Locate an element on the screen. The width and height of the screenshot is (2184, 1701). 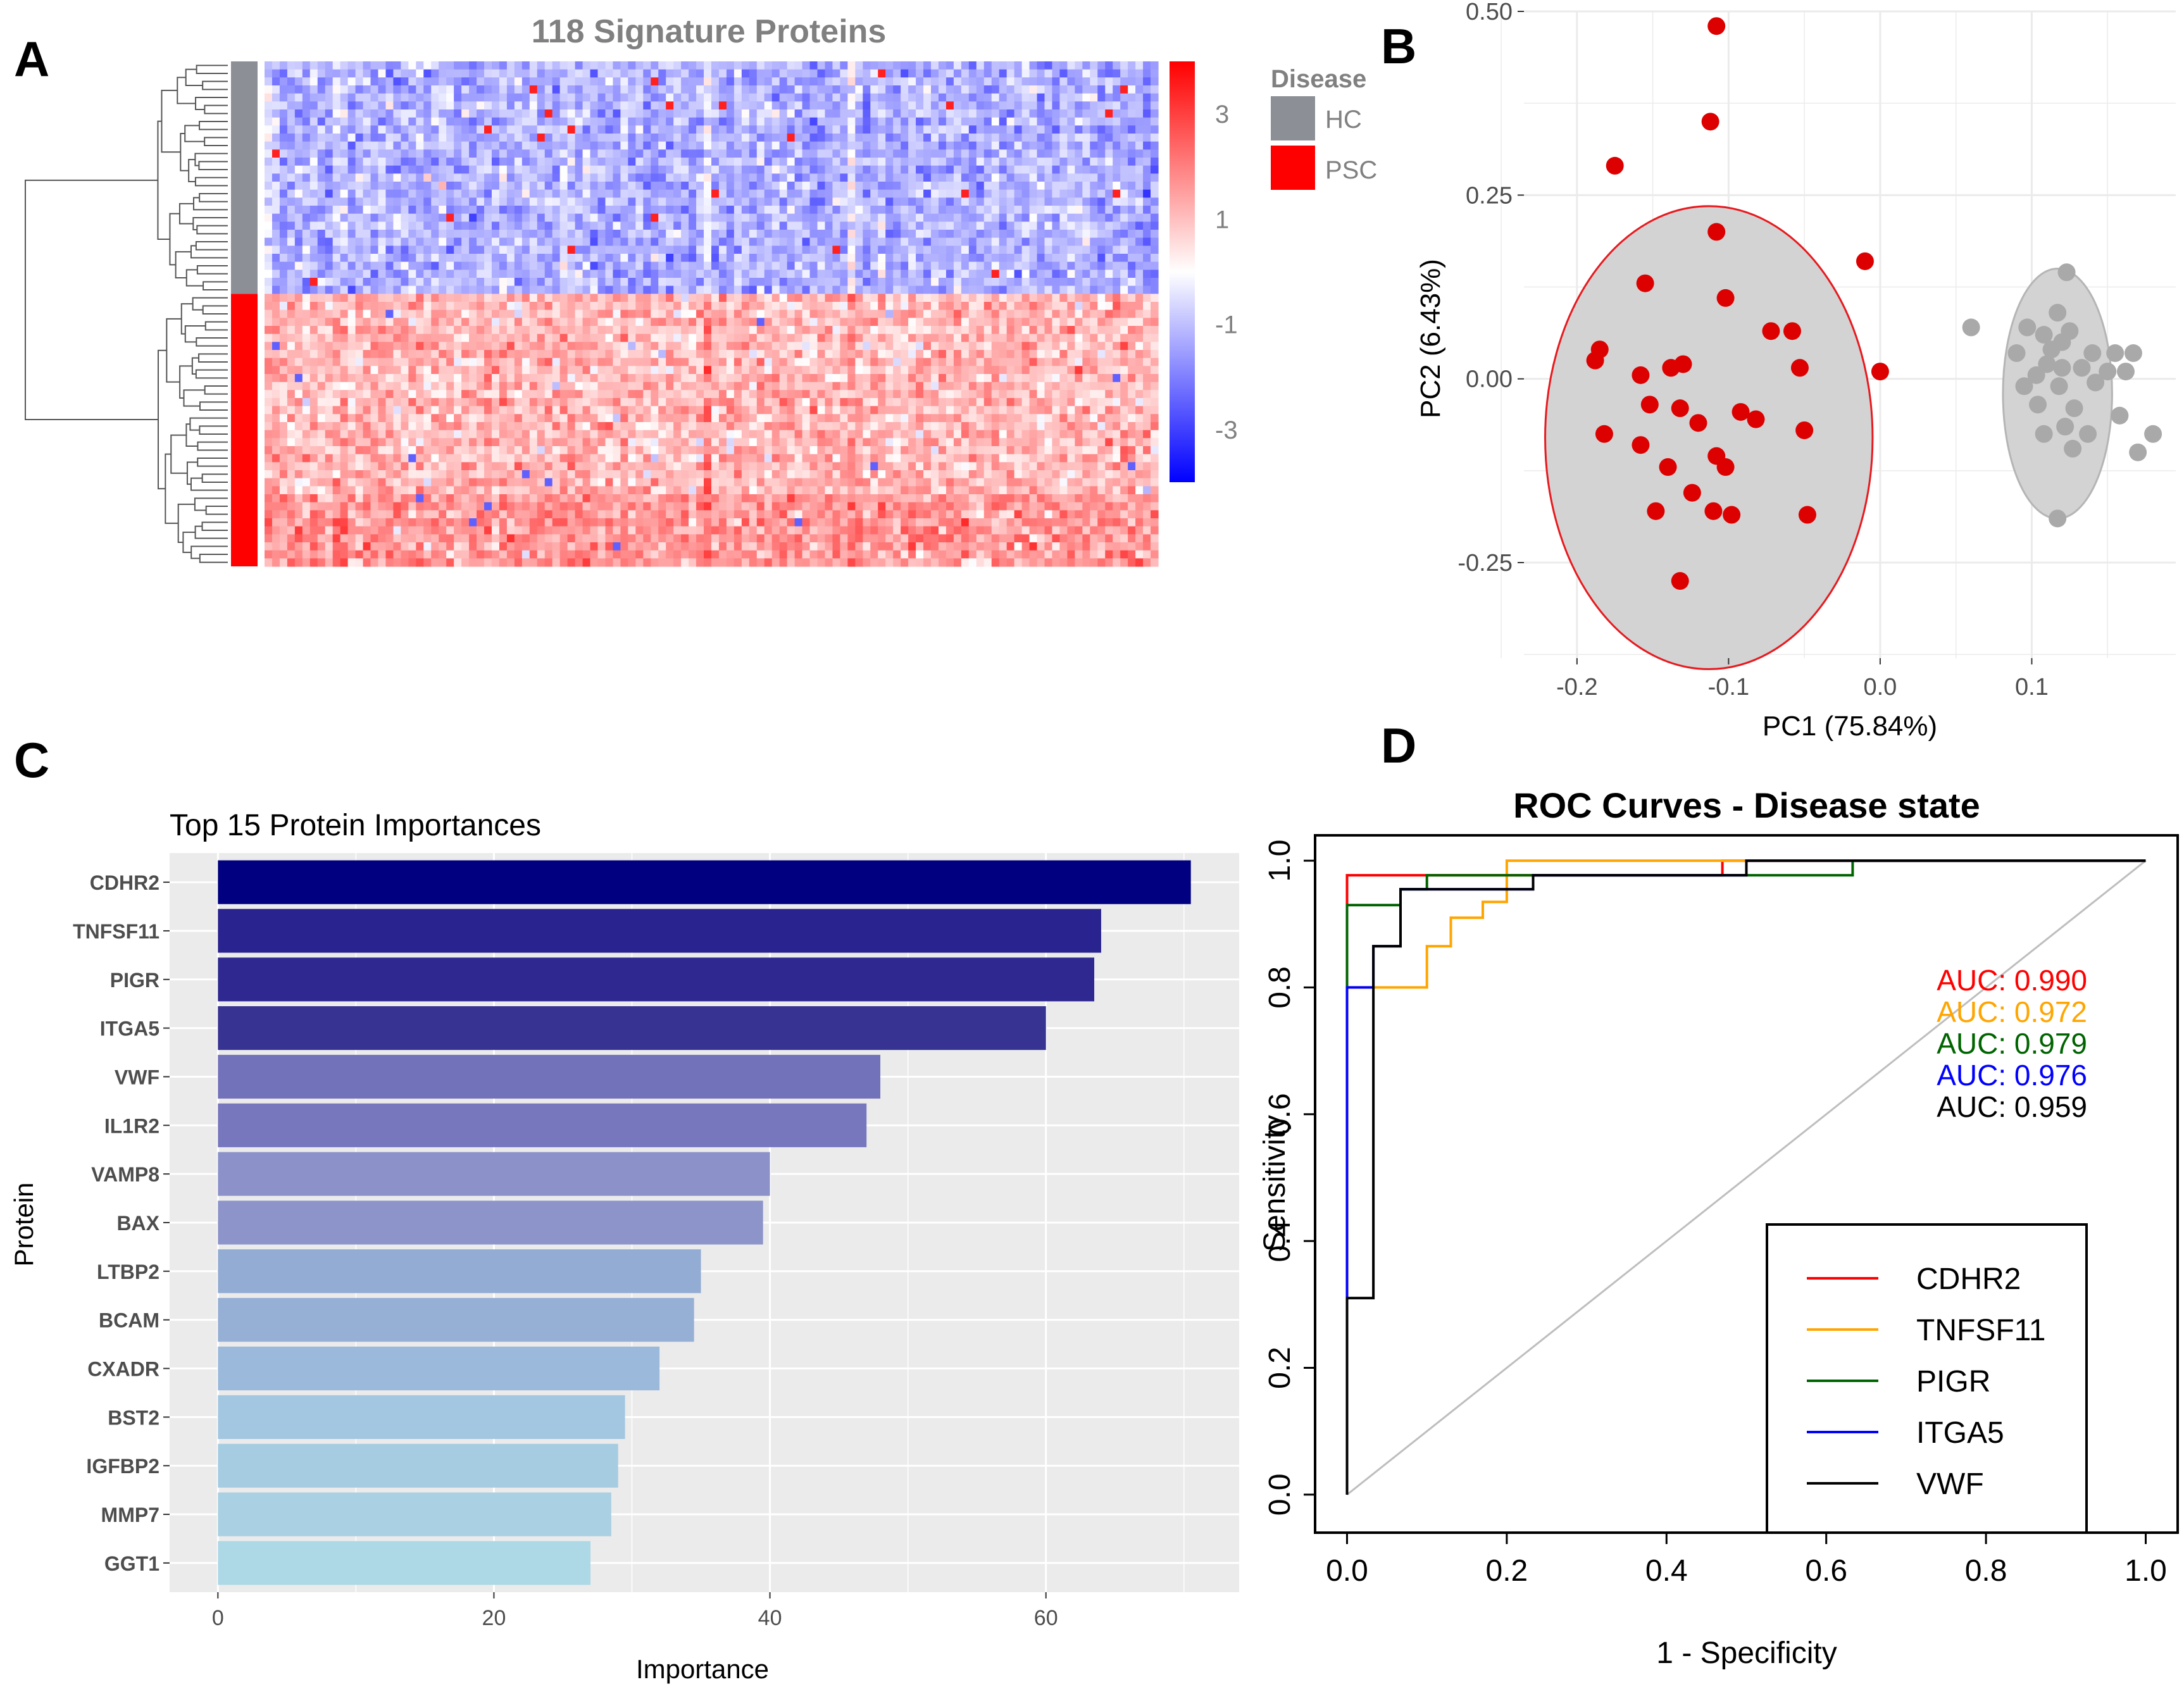
annotation-hc is located at coordinates (244, 177).